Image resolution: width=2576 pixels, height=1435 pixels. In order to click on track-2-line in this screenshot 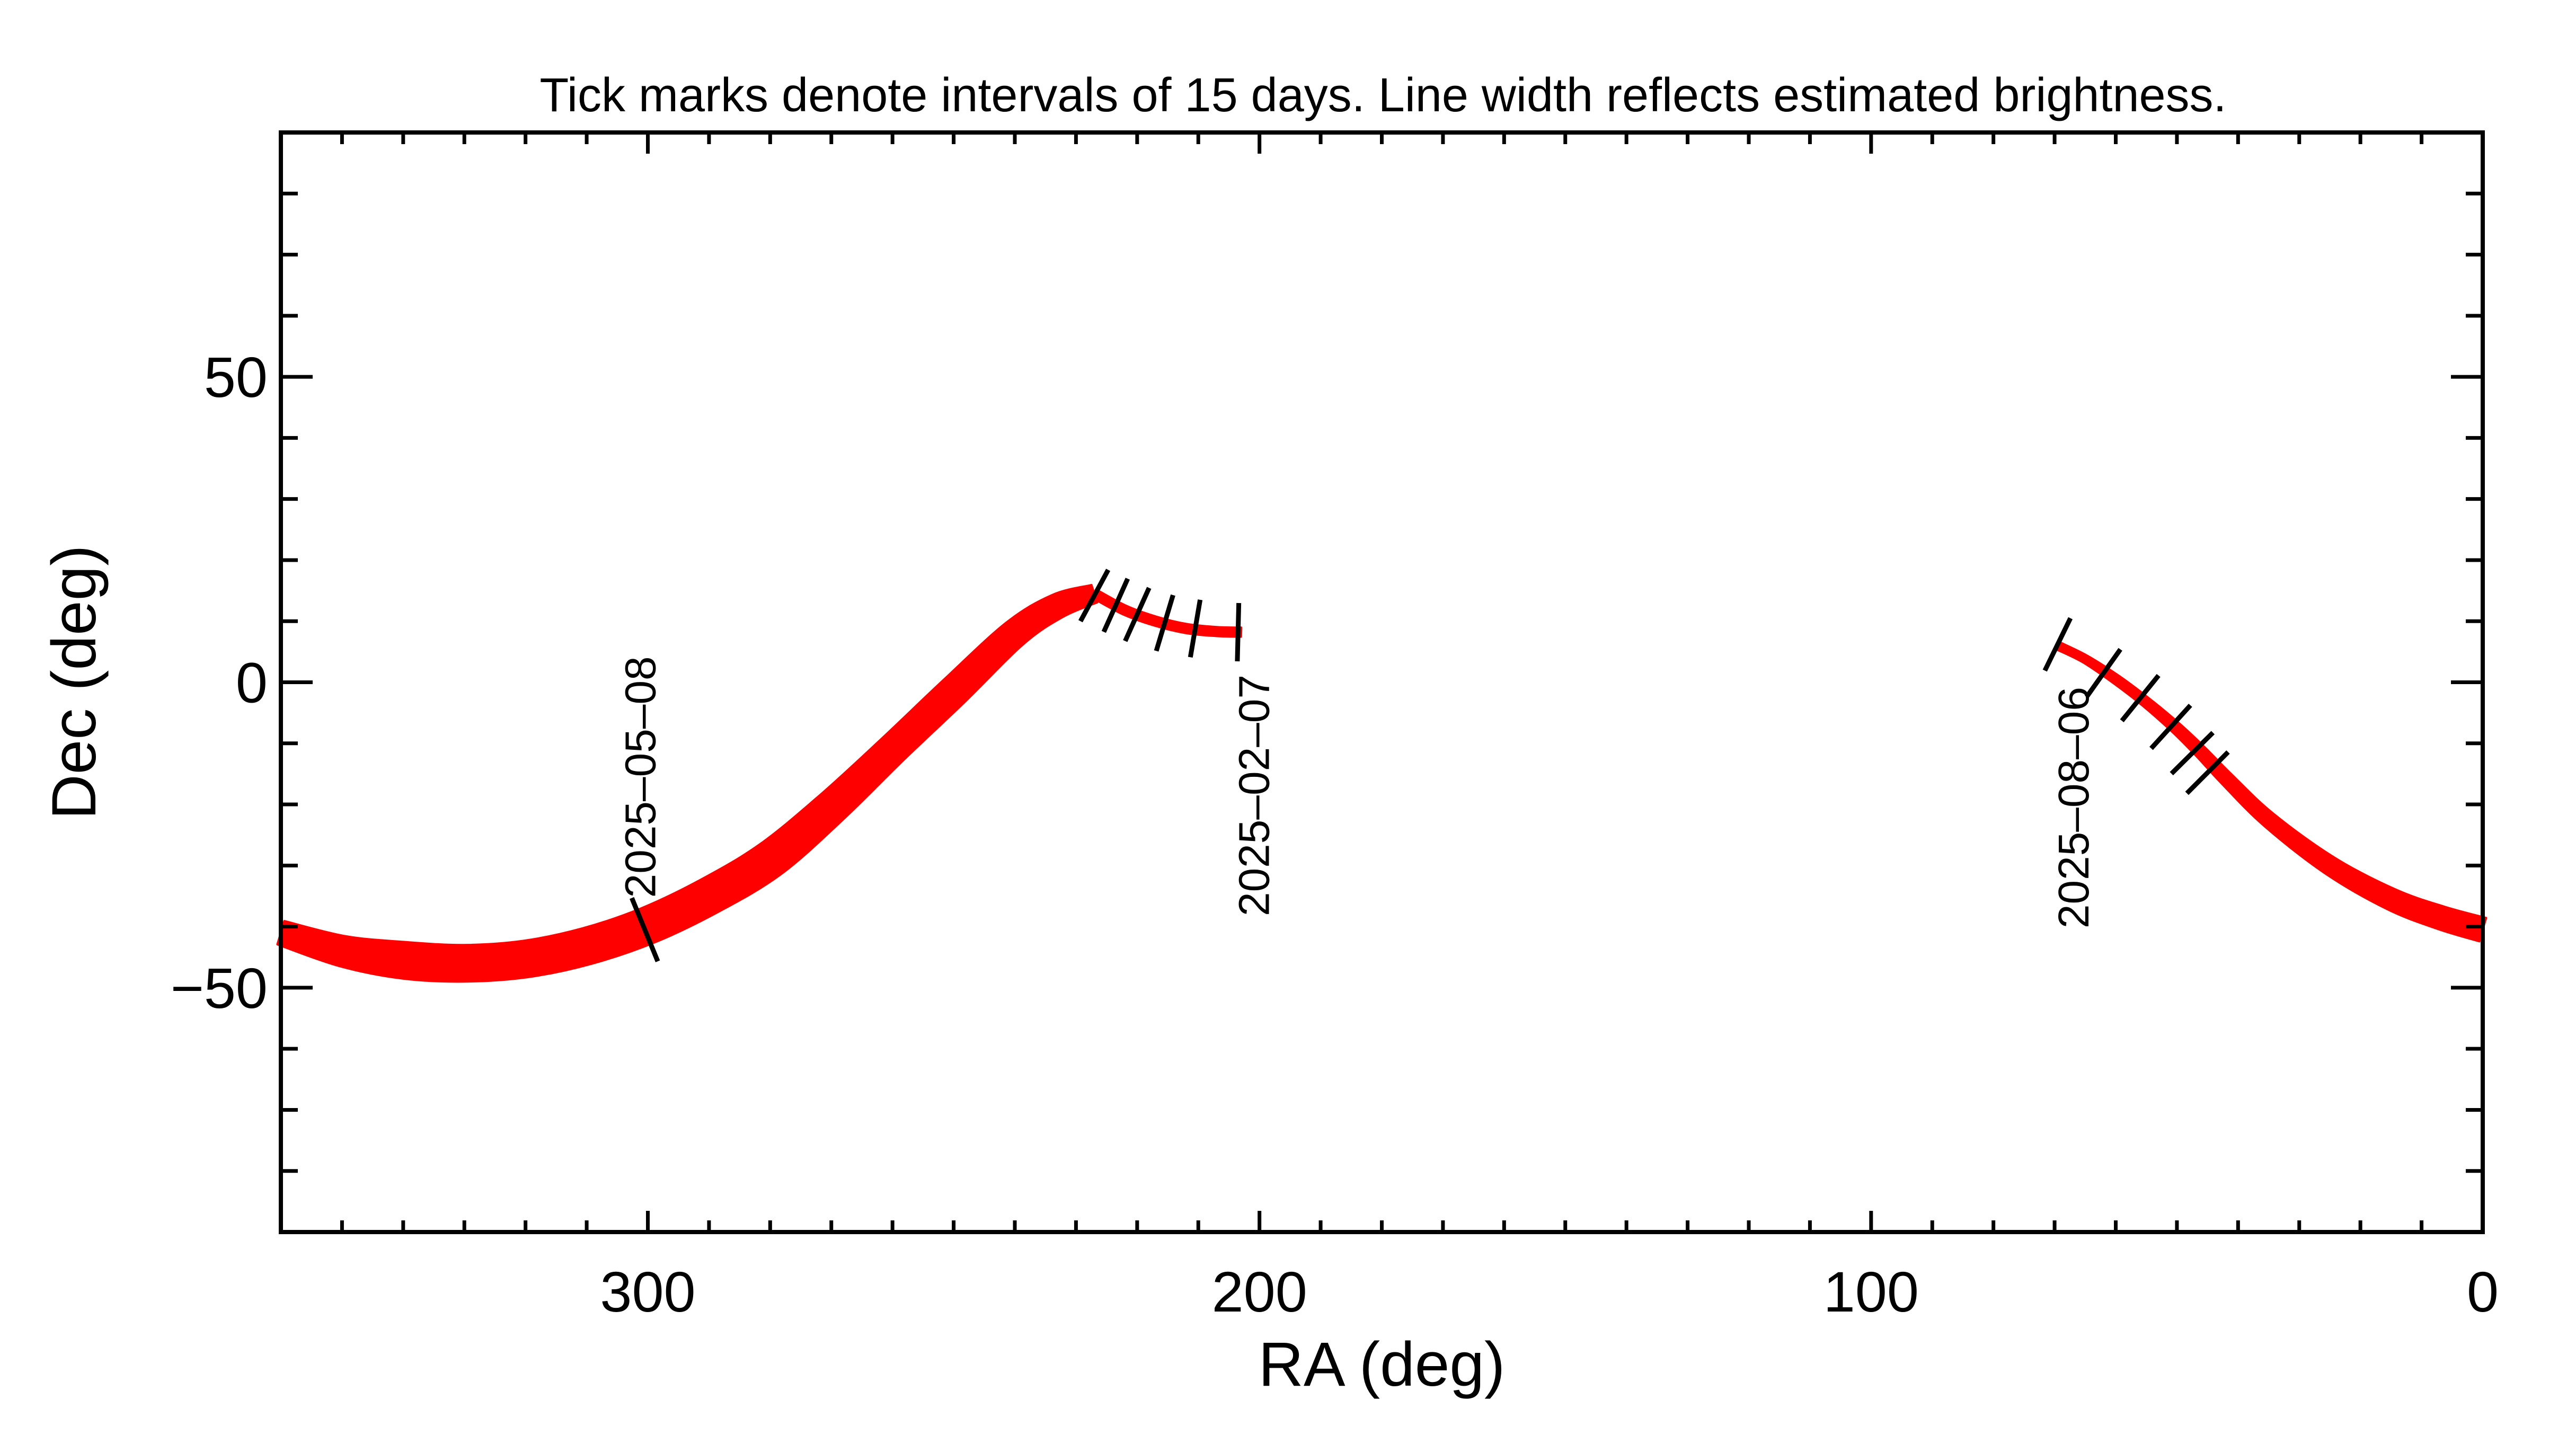, I will do `click(1167, 613)`.